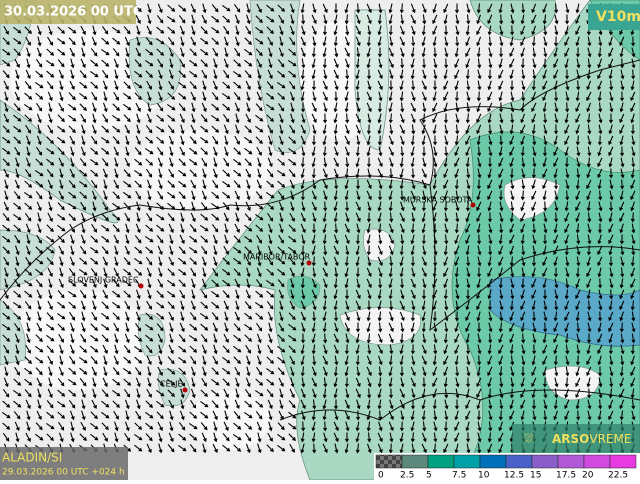 The image size is (640, 484). What do you see at coordinates (381, 476) in the screenshot?
I see `legend-label: 0` at bounding box center [381, 476].